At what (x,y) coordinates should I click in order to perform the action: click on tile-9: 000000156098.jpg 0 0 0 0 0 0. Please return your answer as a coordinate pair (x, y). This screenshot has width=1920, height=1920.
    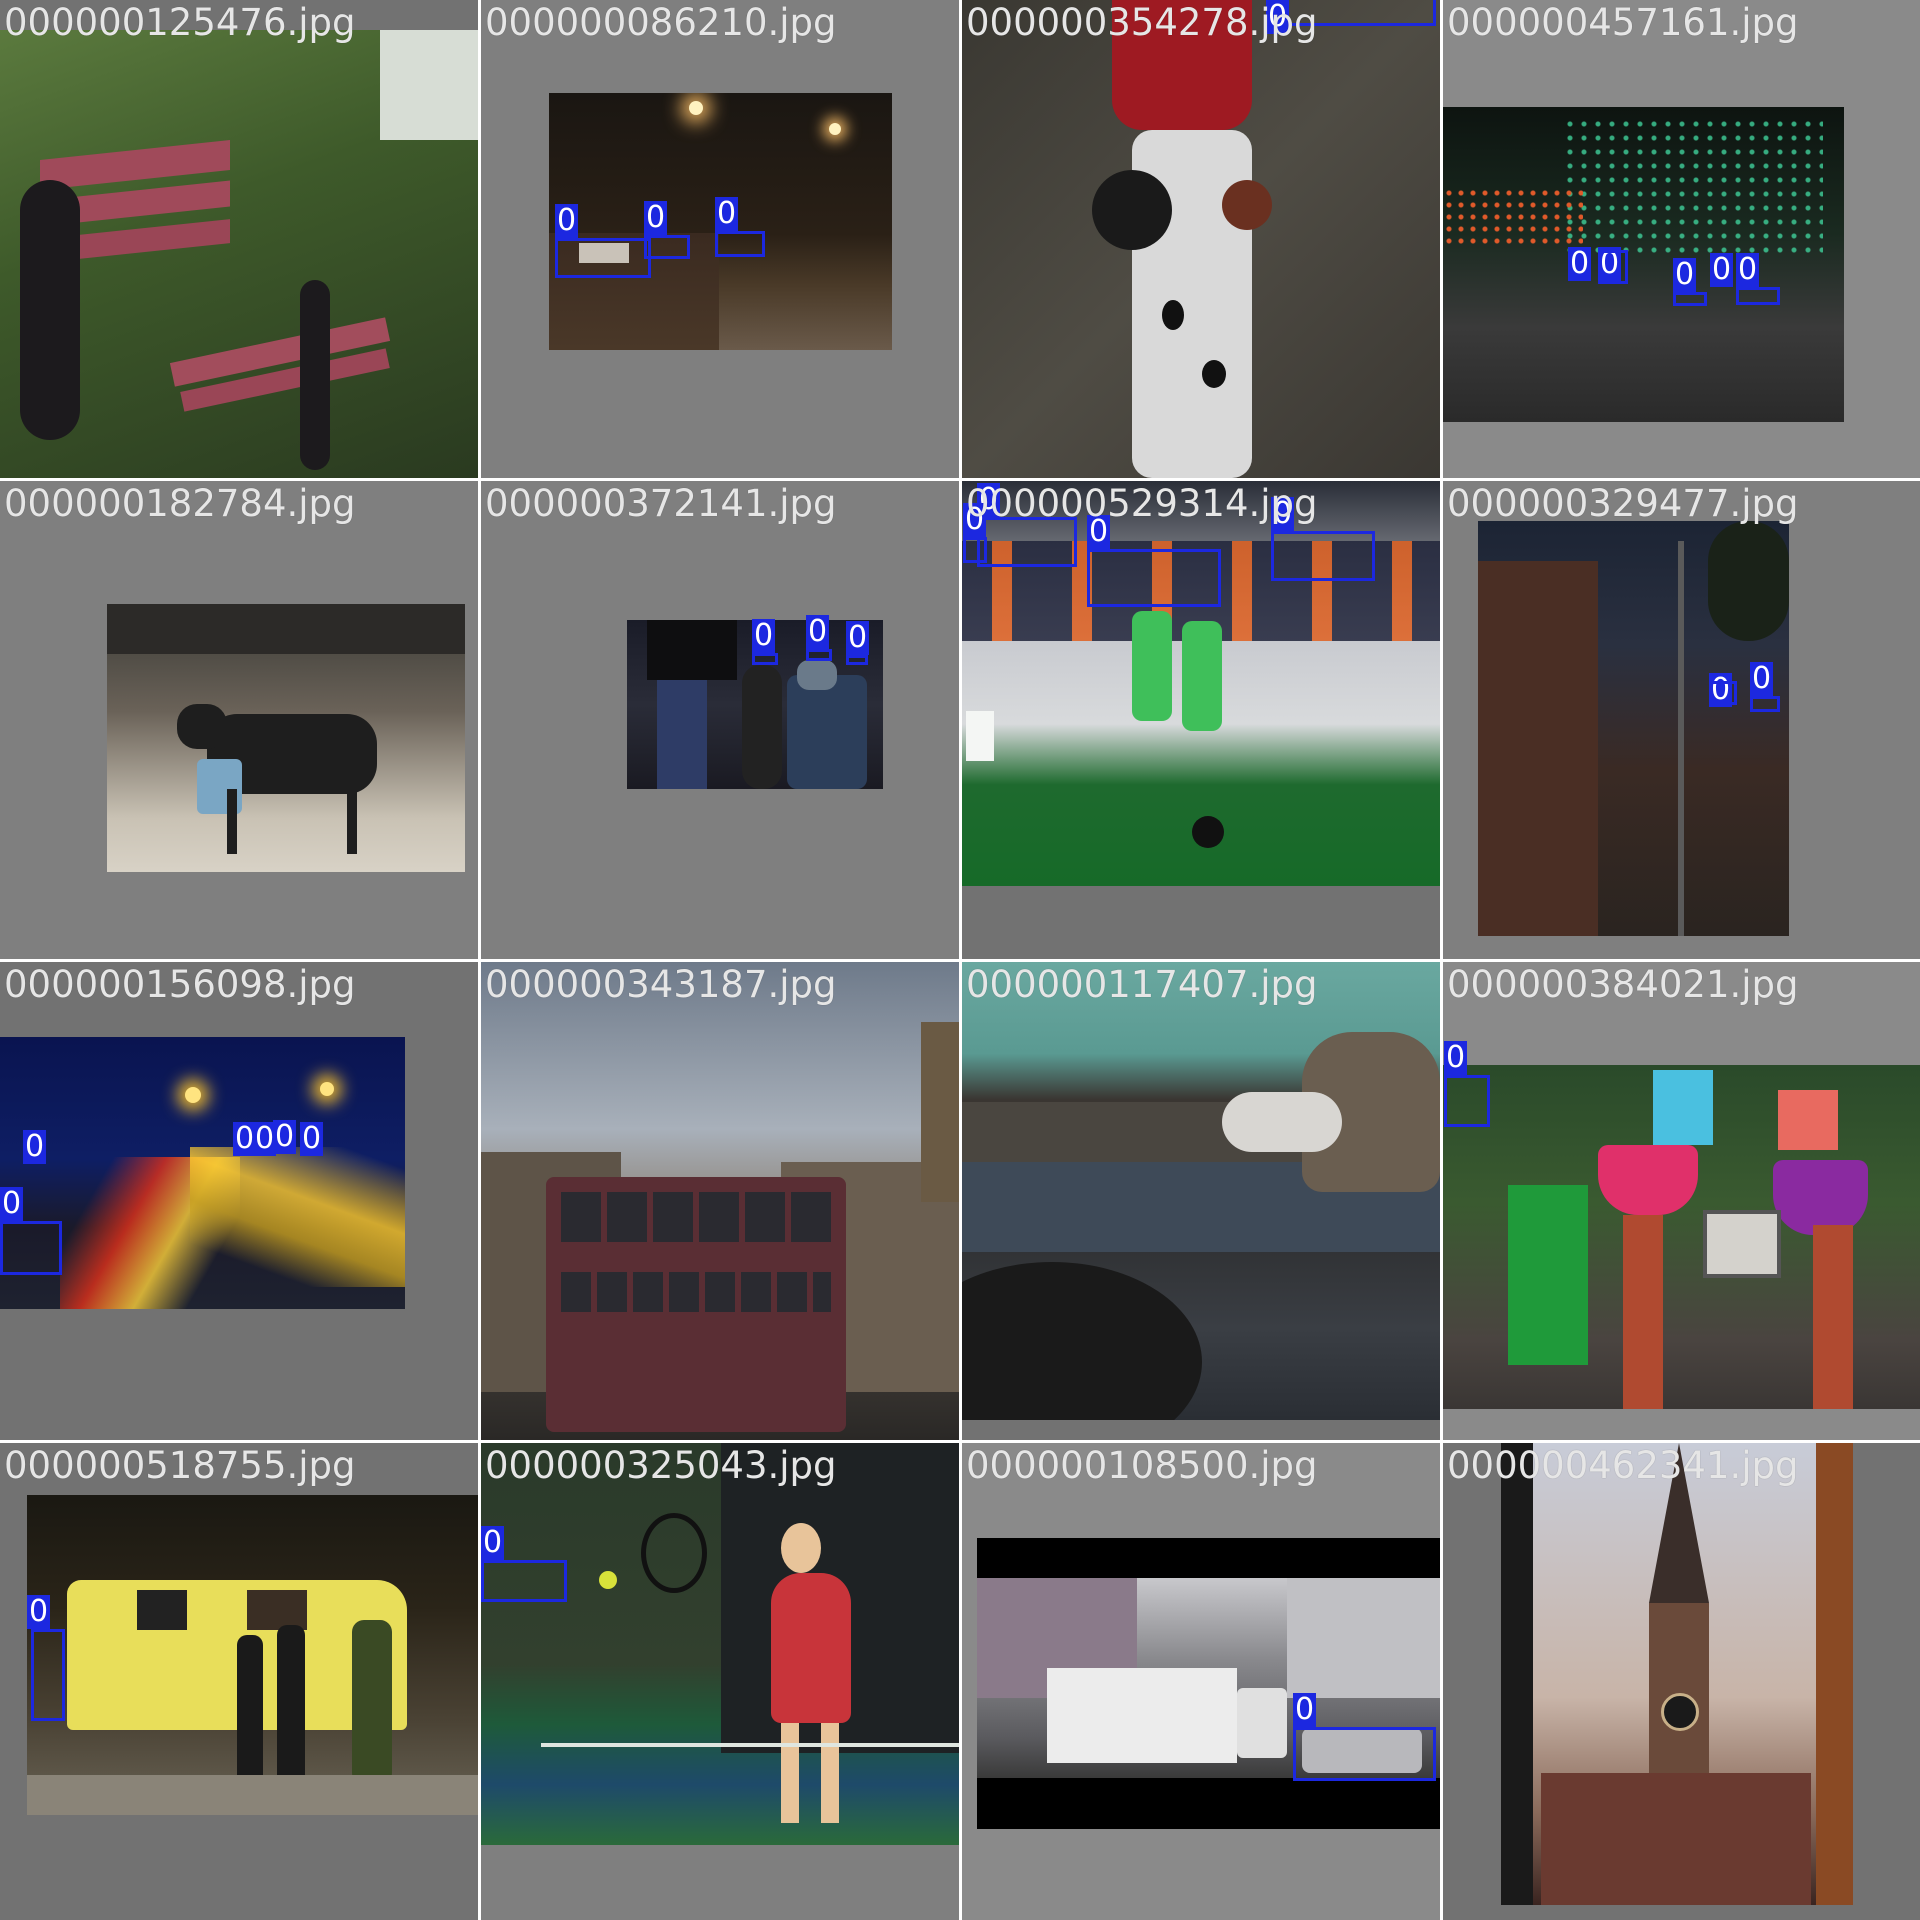
    Looking at the image, I should click on (239, 1201).